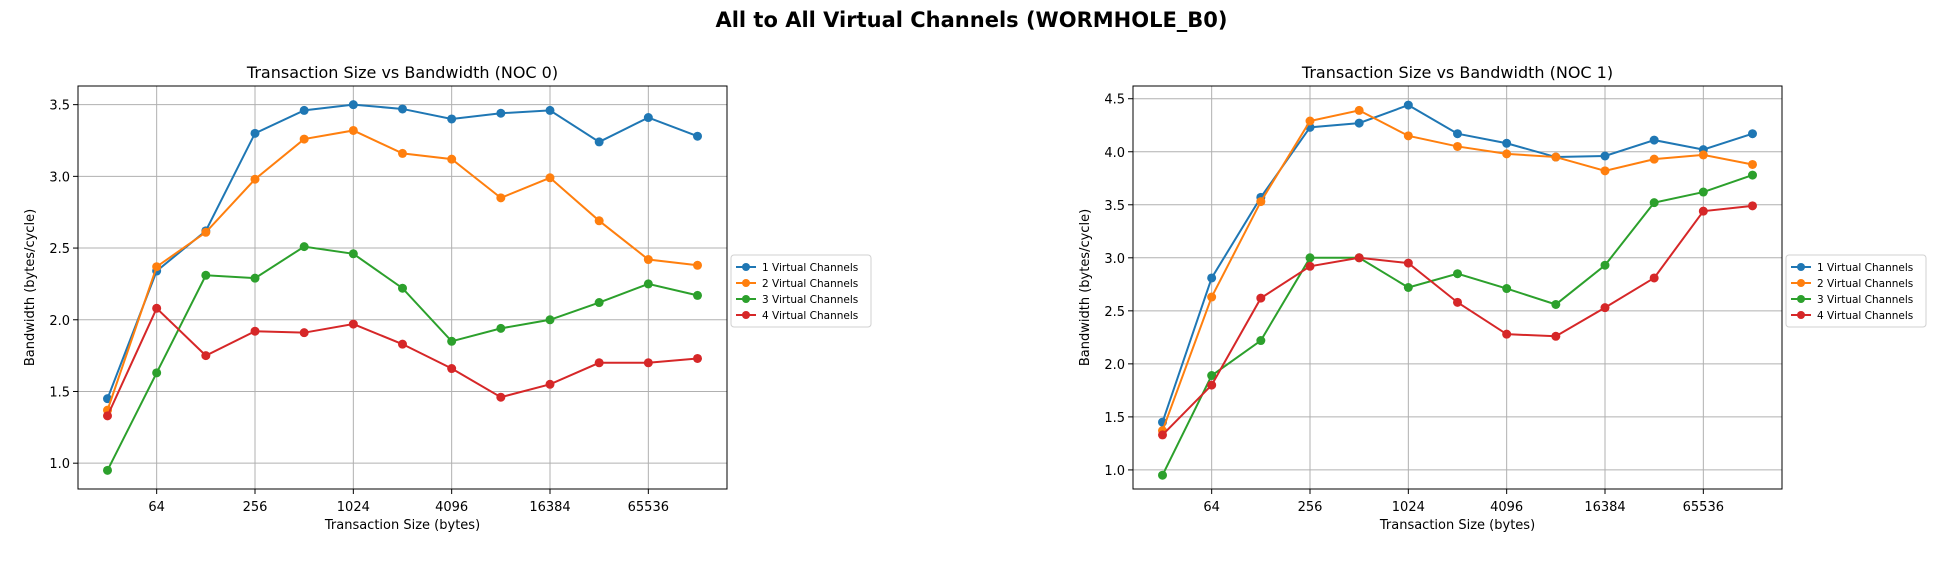 The width and height of the screenshot is (1943, 565). I want to click on legend-label: 2 Virtual Channels, so click(1865, 284).